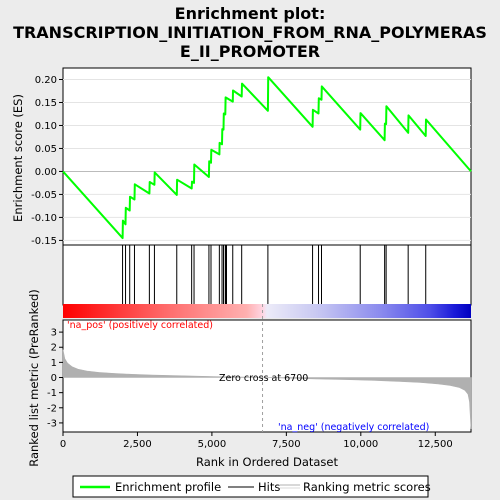  Describe the element at coordinates (63, 444) in the screenshot. I see `x-tick-label: 0` at that location.